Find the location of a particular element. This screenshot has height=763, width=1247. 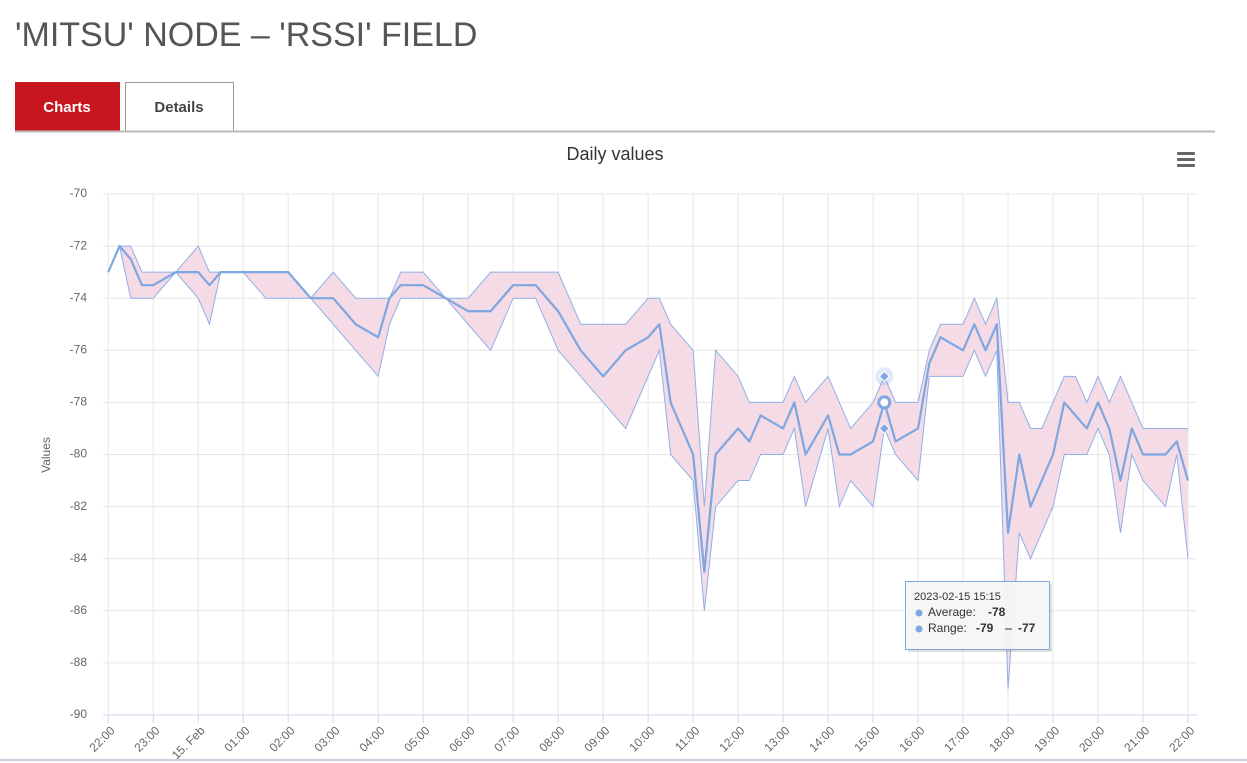

tab-details is located at coordinates (179, 107).